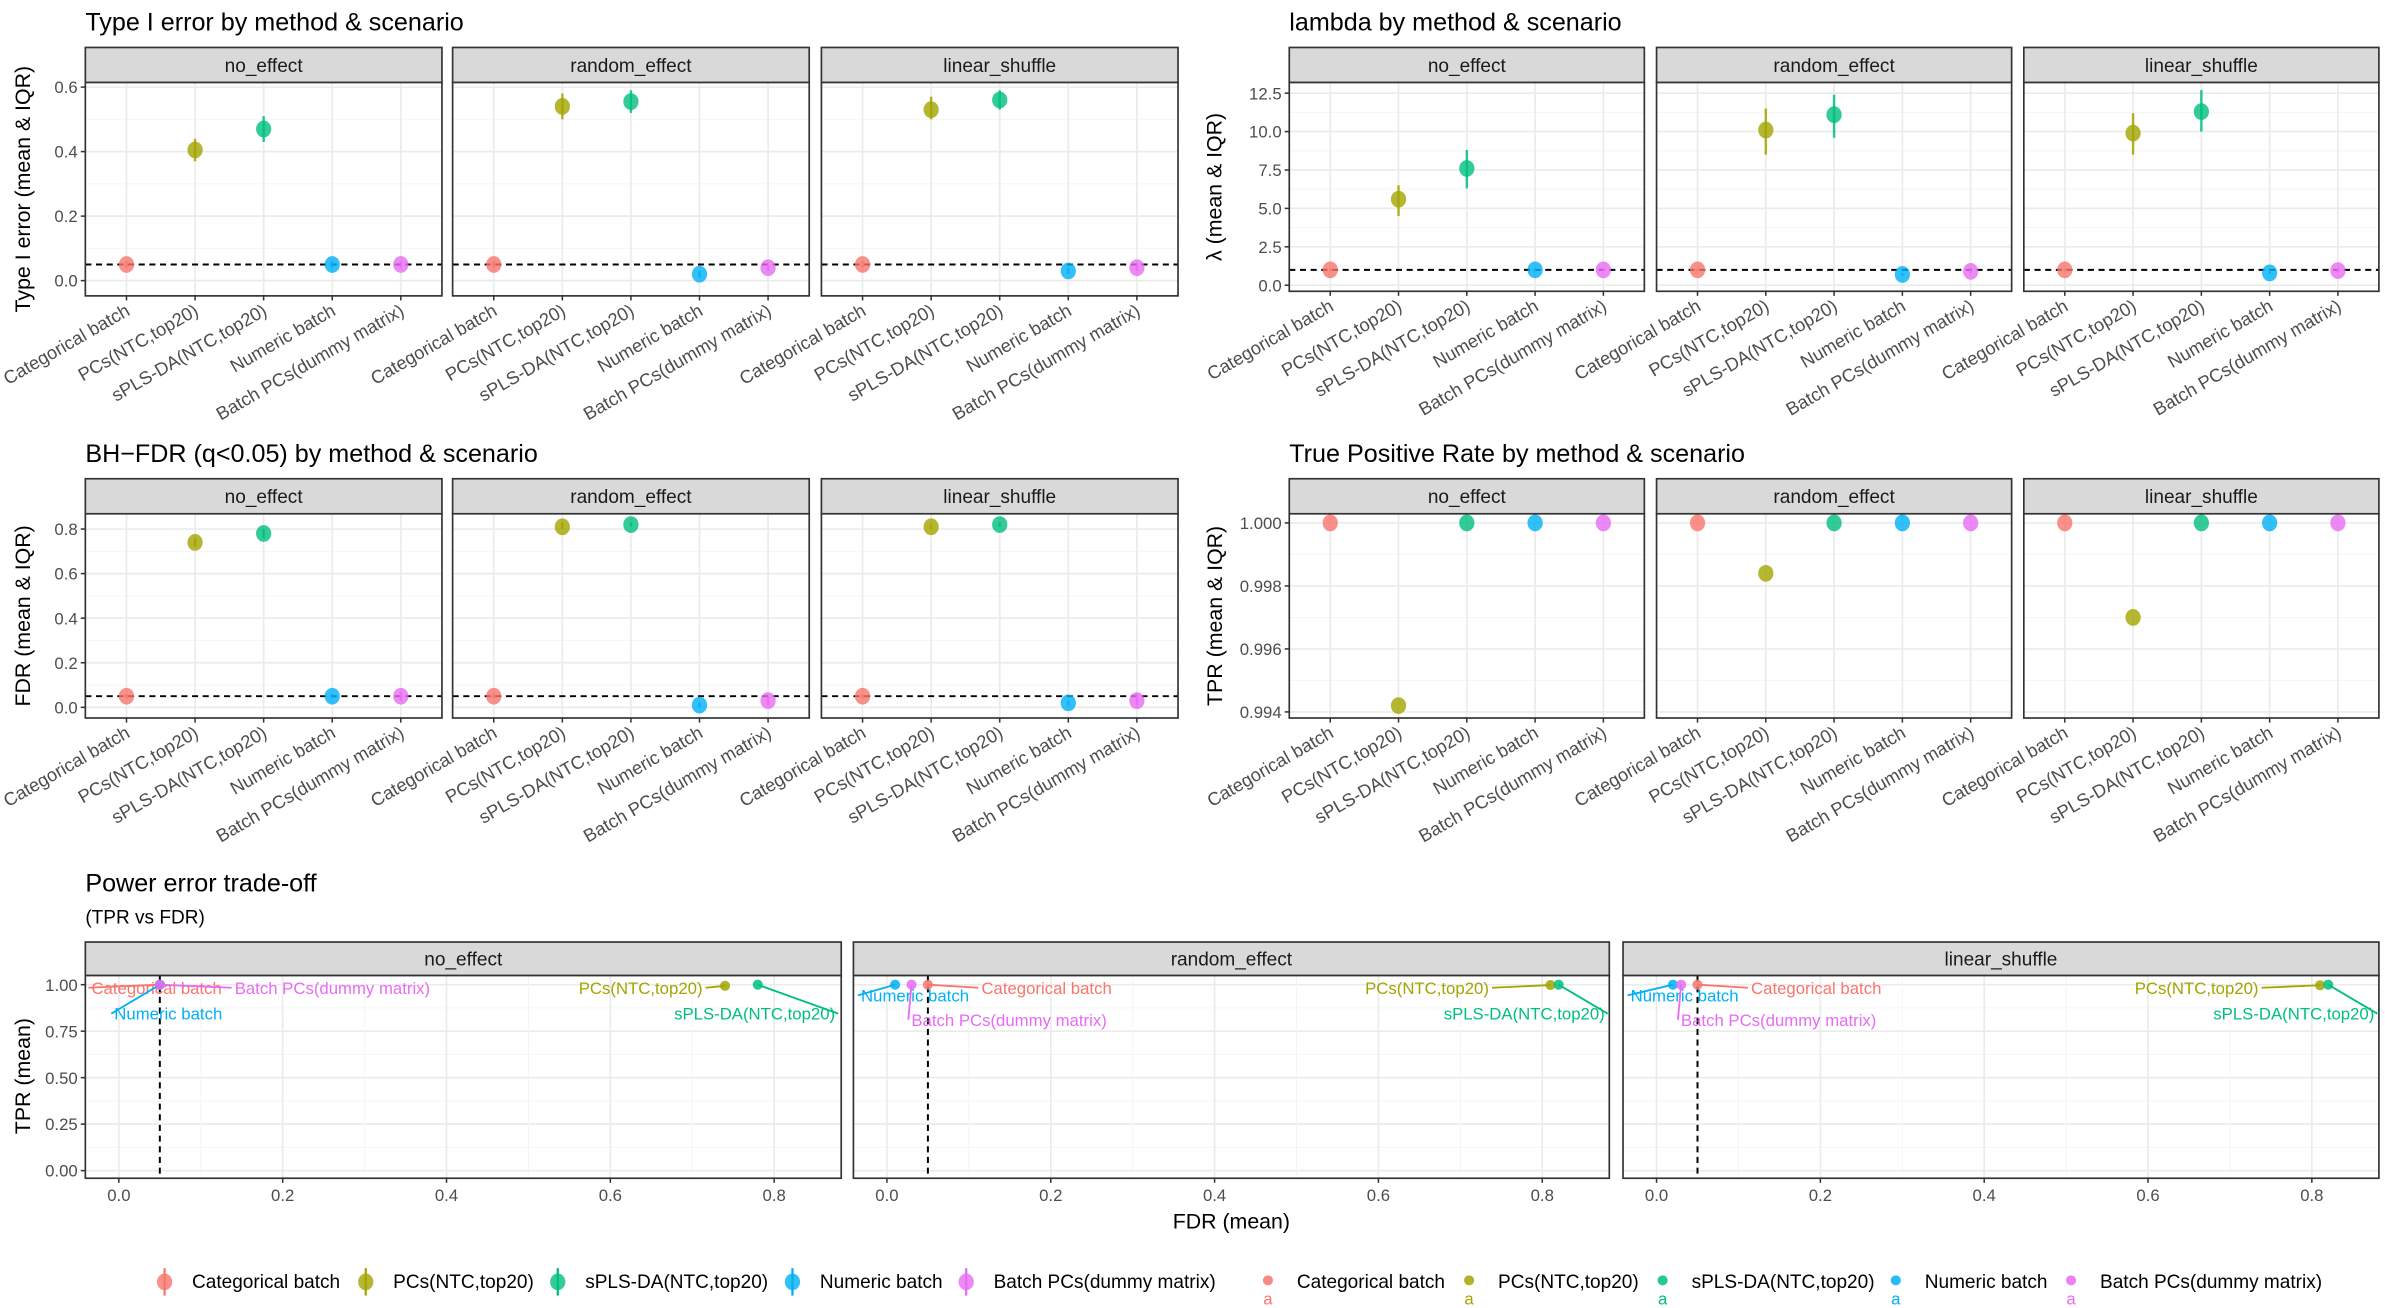  I want to click on y-tick-label: 0.00, so click(61, 1171).